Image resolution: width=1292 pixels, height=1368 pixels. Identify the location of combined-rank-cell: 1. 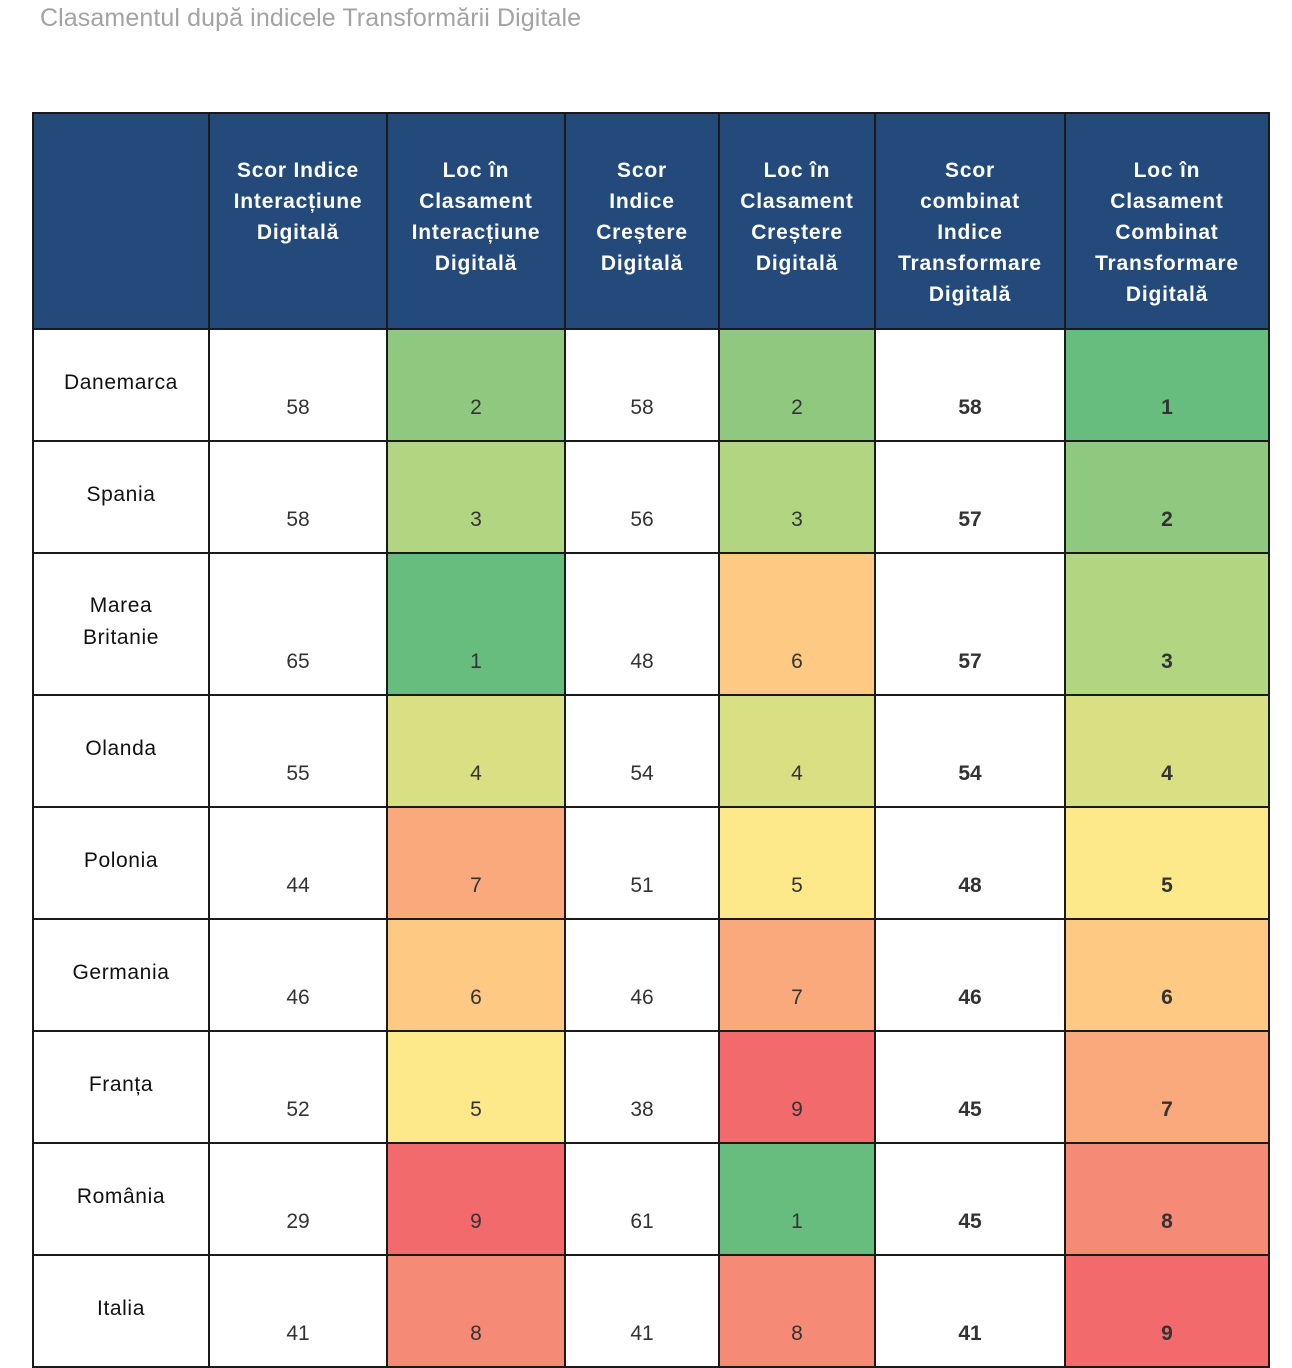
(1167, 385).